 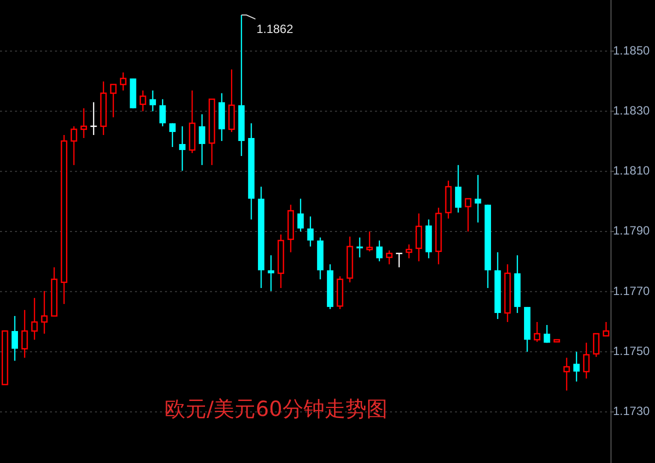 I want to click on y-tick-label: 1.1850, so click(x=631, y=50).